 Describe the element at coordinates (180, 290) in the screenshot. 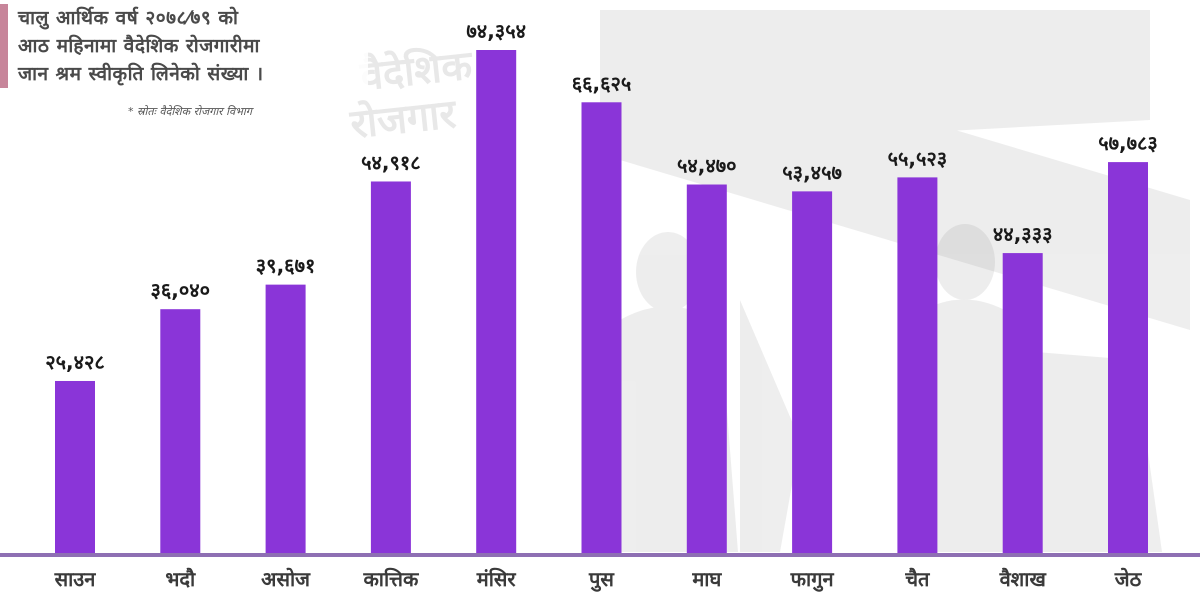

I see `bar-value-label: ३६,०४०` at that location.